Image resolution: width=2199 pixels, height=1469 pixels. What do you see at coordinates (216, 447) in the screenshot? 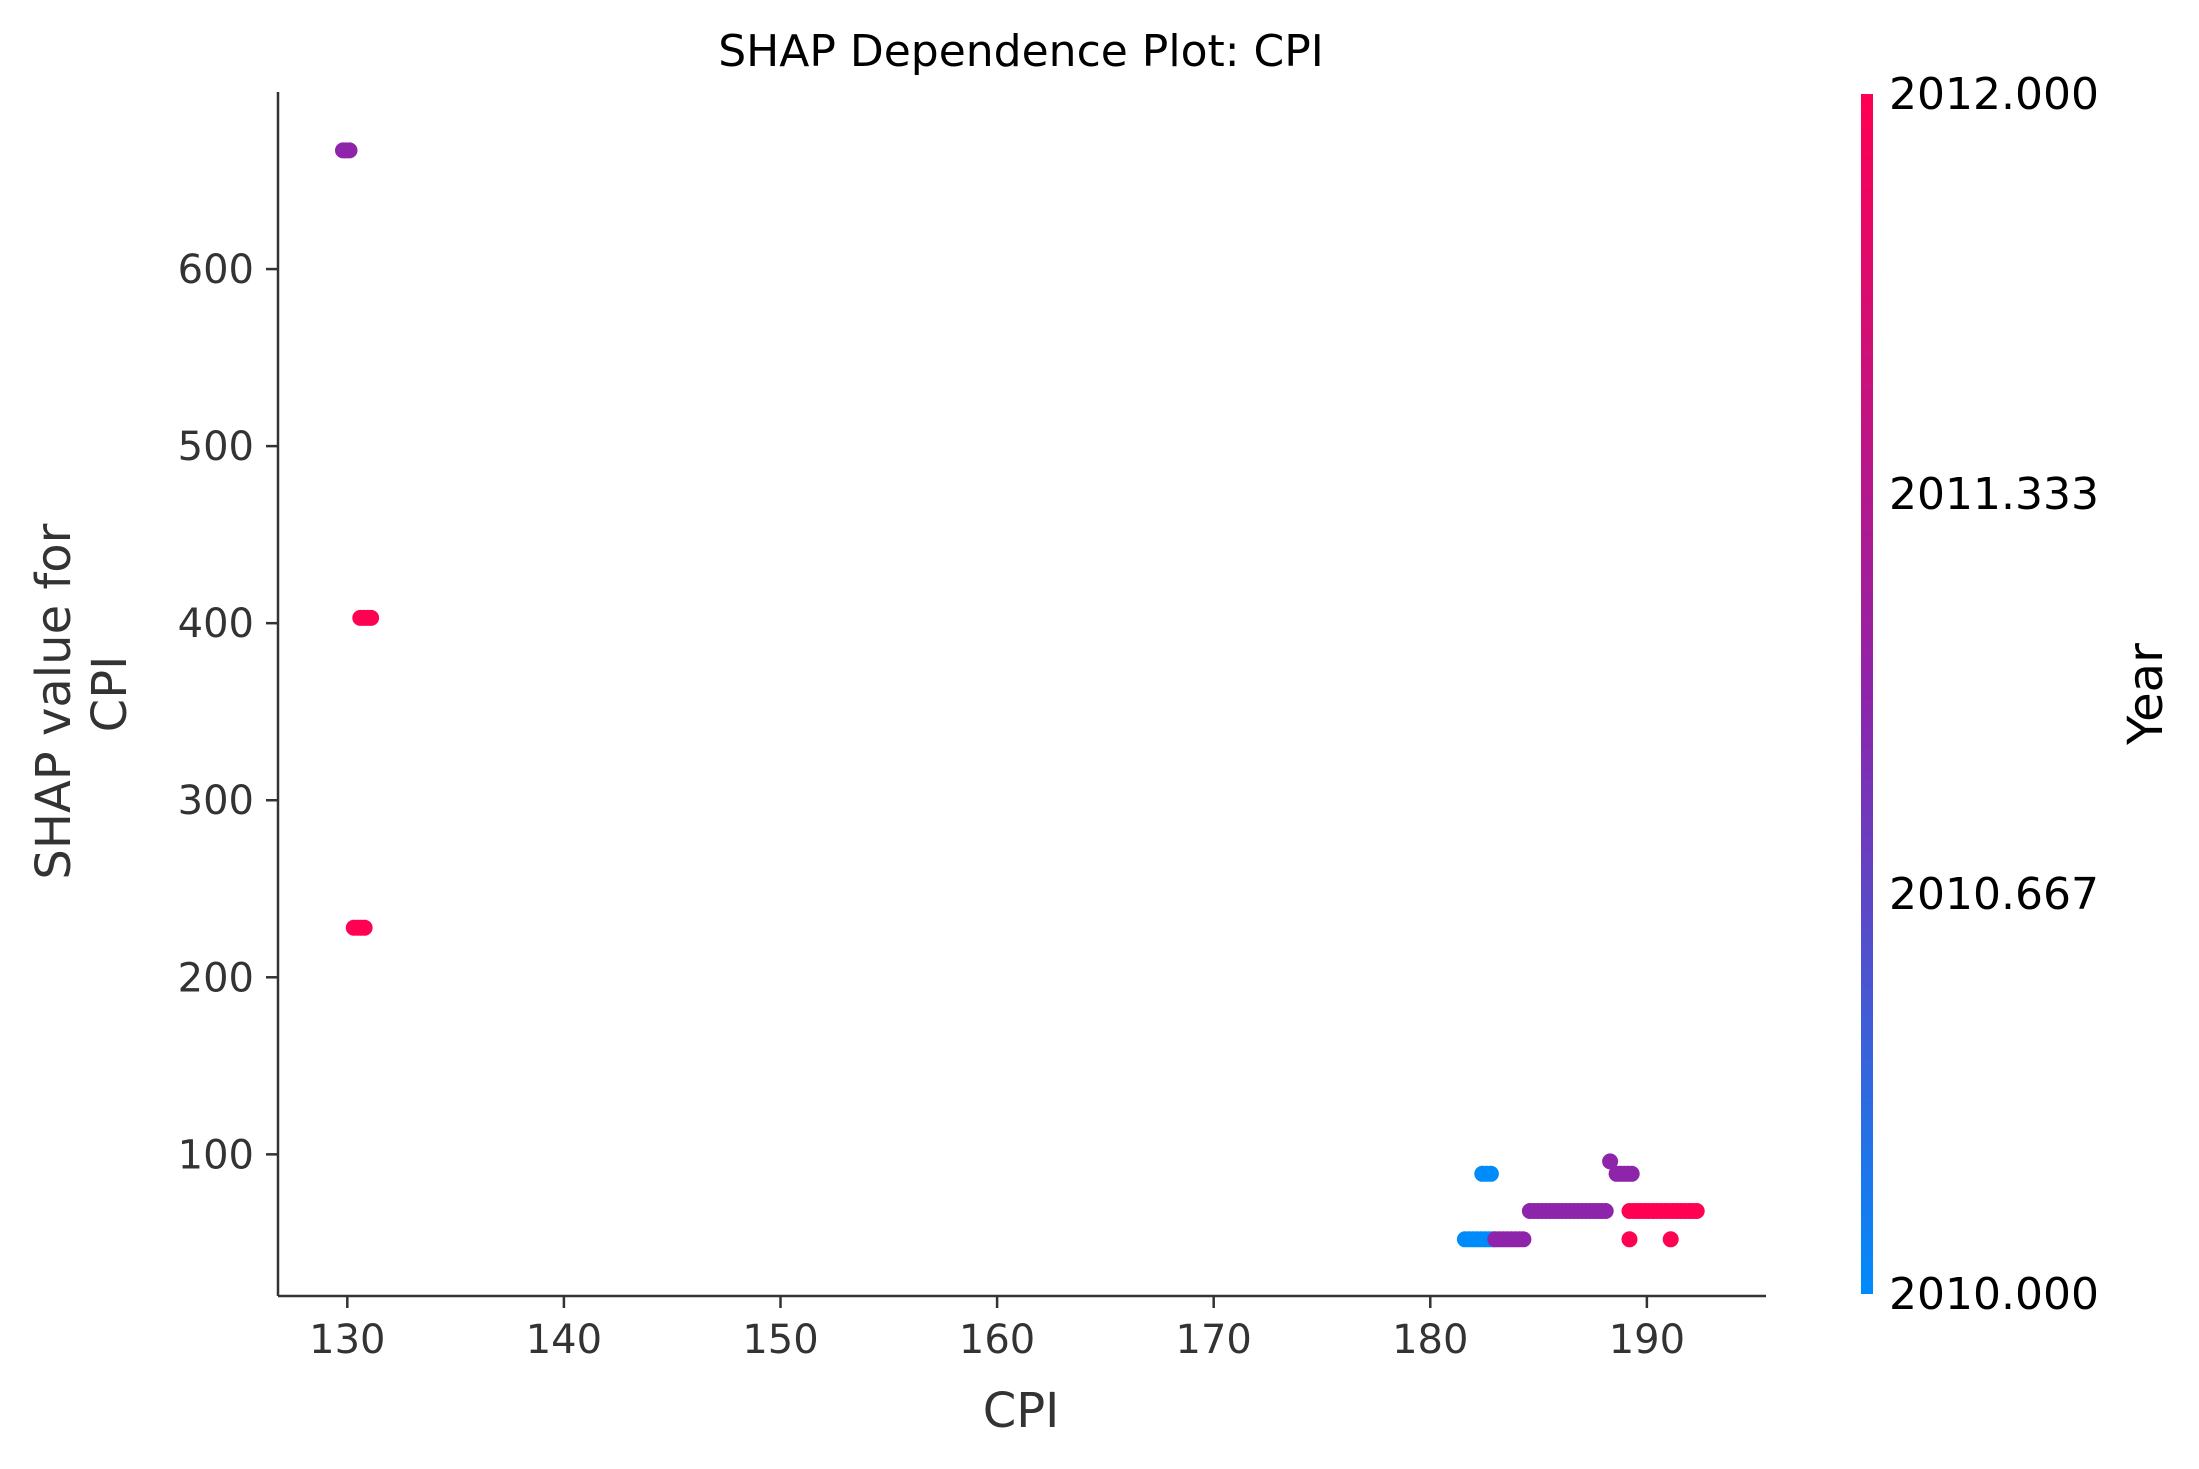
I see `y-tick-label: 500` at bounding box center [216, 447].